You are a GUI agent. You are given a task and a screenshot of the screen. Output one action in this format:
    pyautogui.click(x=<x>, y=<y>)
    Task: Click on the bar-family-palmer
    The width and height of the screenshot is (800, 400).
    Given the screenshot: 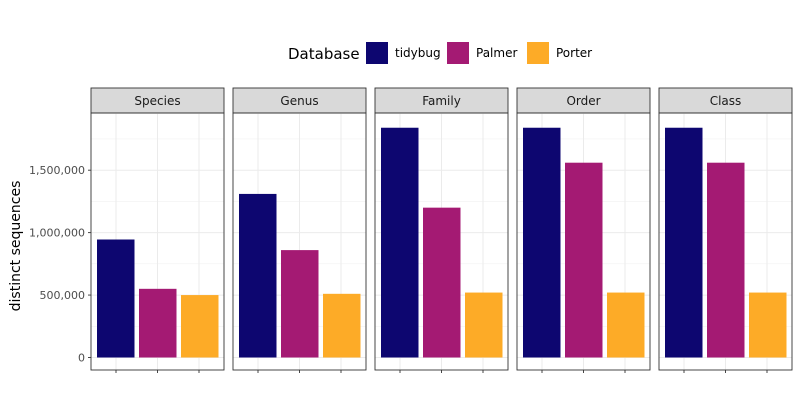 What is the action you would take?
    pyautogui.click(x=442, y=282)
    